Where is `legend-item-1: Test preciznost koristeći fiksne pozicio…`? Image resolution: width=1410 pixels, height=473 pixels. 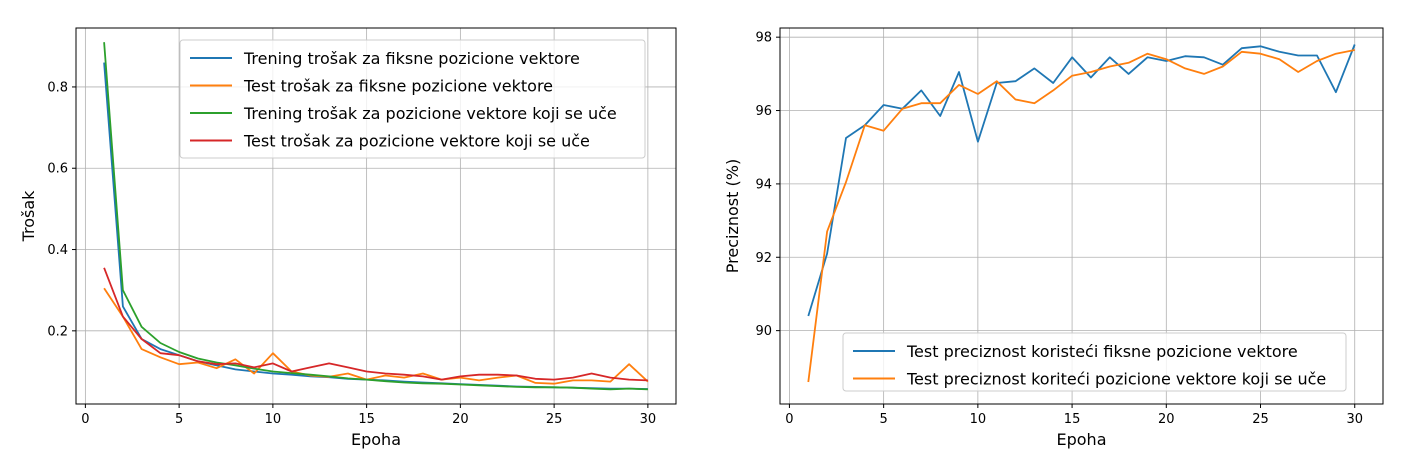
legend-item-1: Test preciznost koristeći fiksne pozicio… is located at coordinates (1075, 351).